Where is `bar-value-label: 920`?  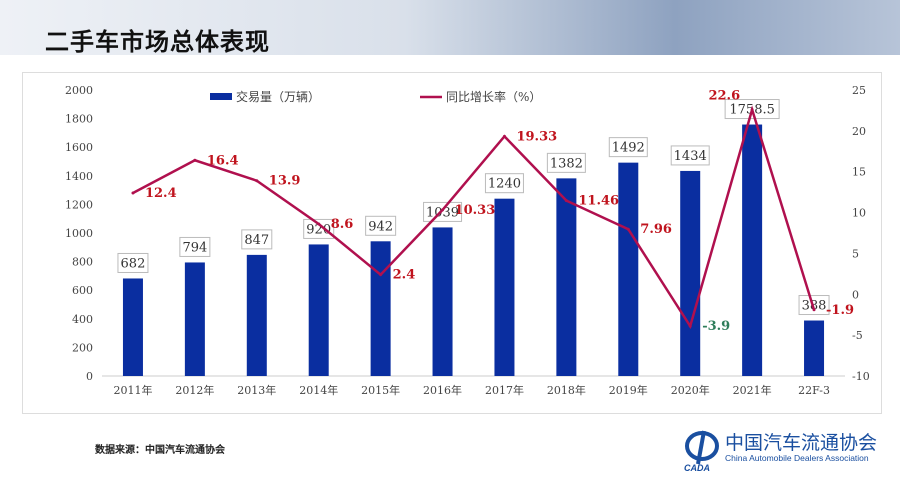 bar-value-label: 920 is located at coordinates (318, 229).